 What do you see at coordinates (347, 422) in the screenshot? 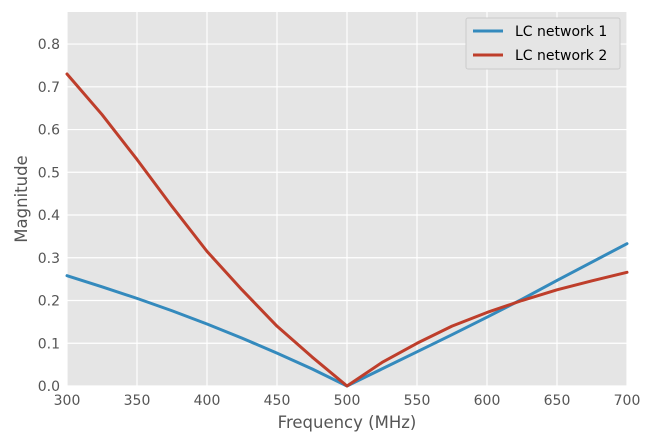
I see `x-axis-label: Frequency (MHz)` at bounding box center [347, 422].